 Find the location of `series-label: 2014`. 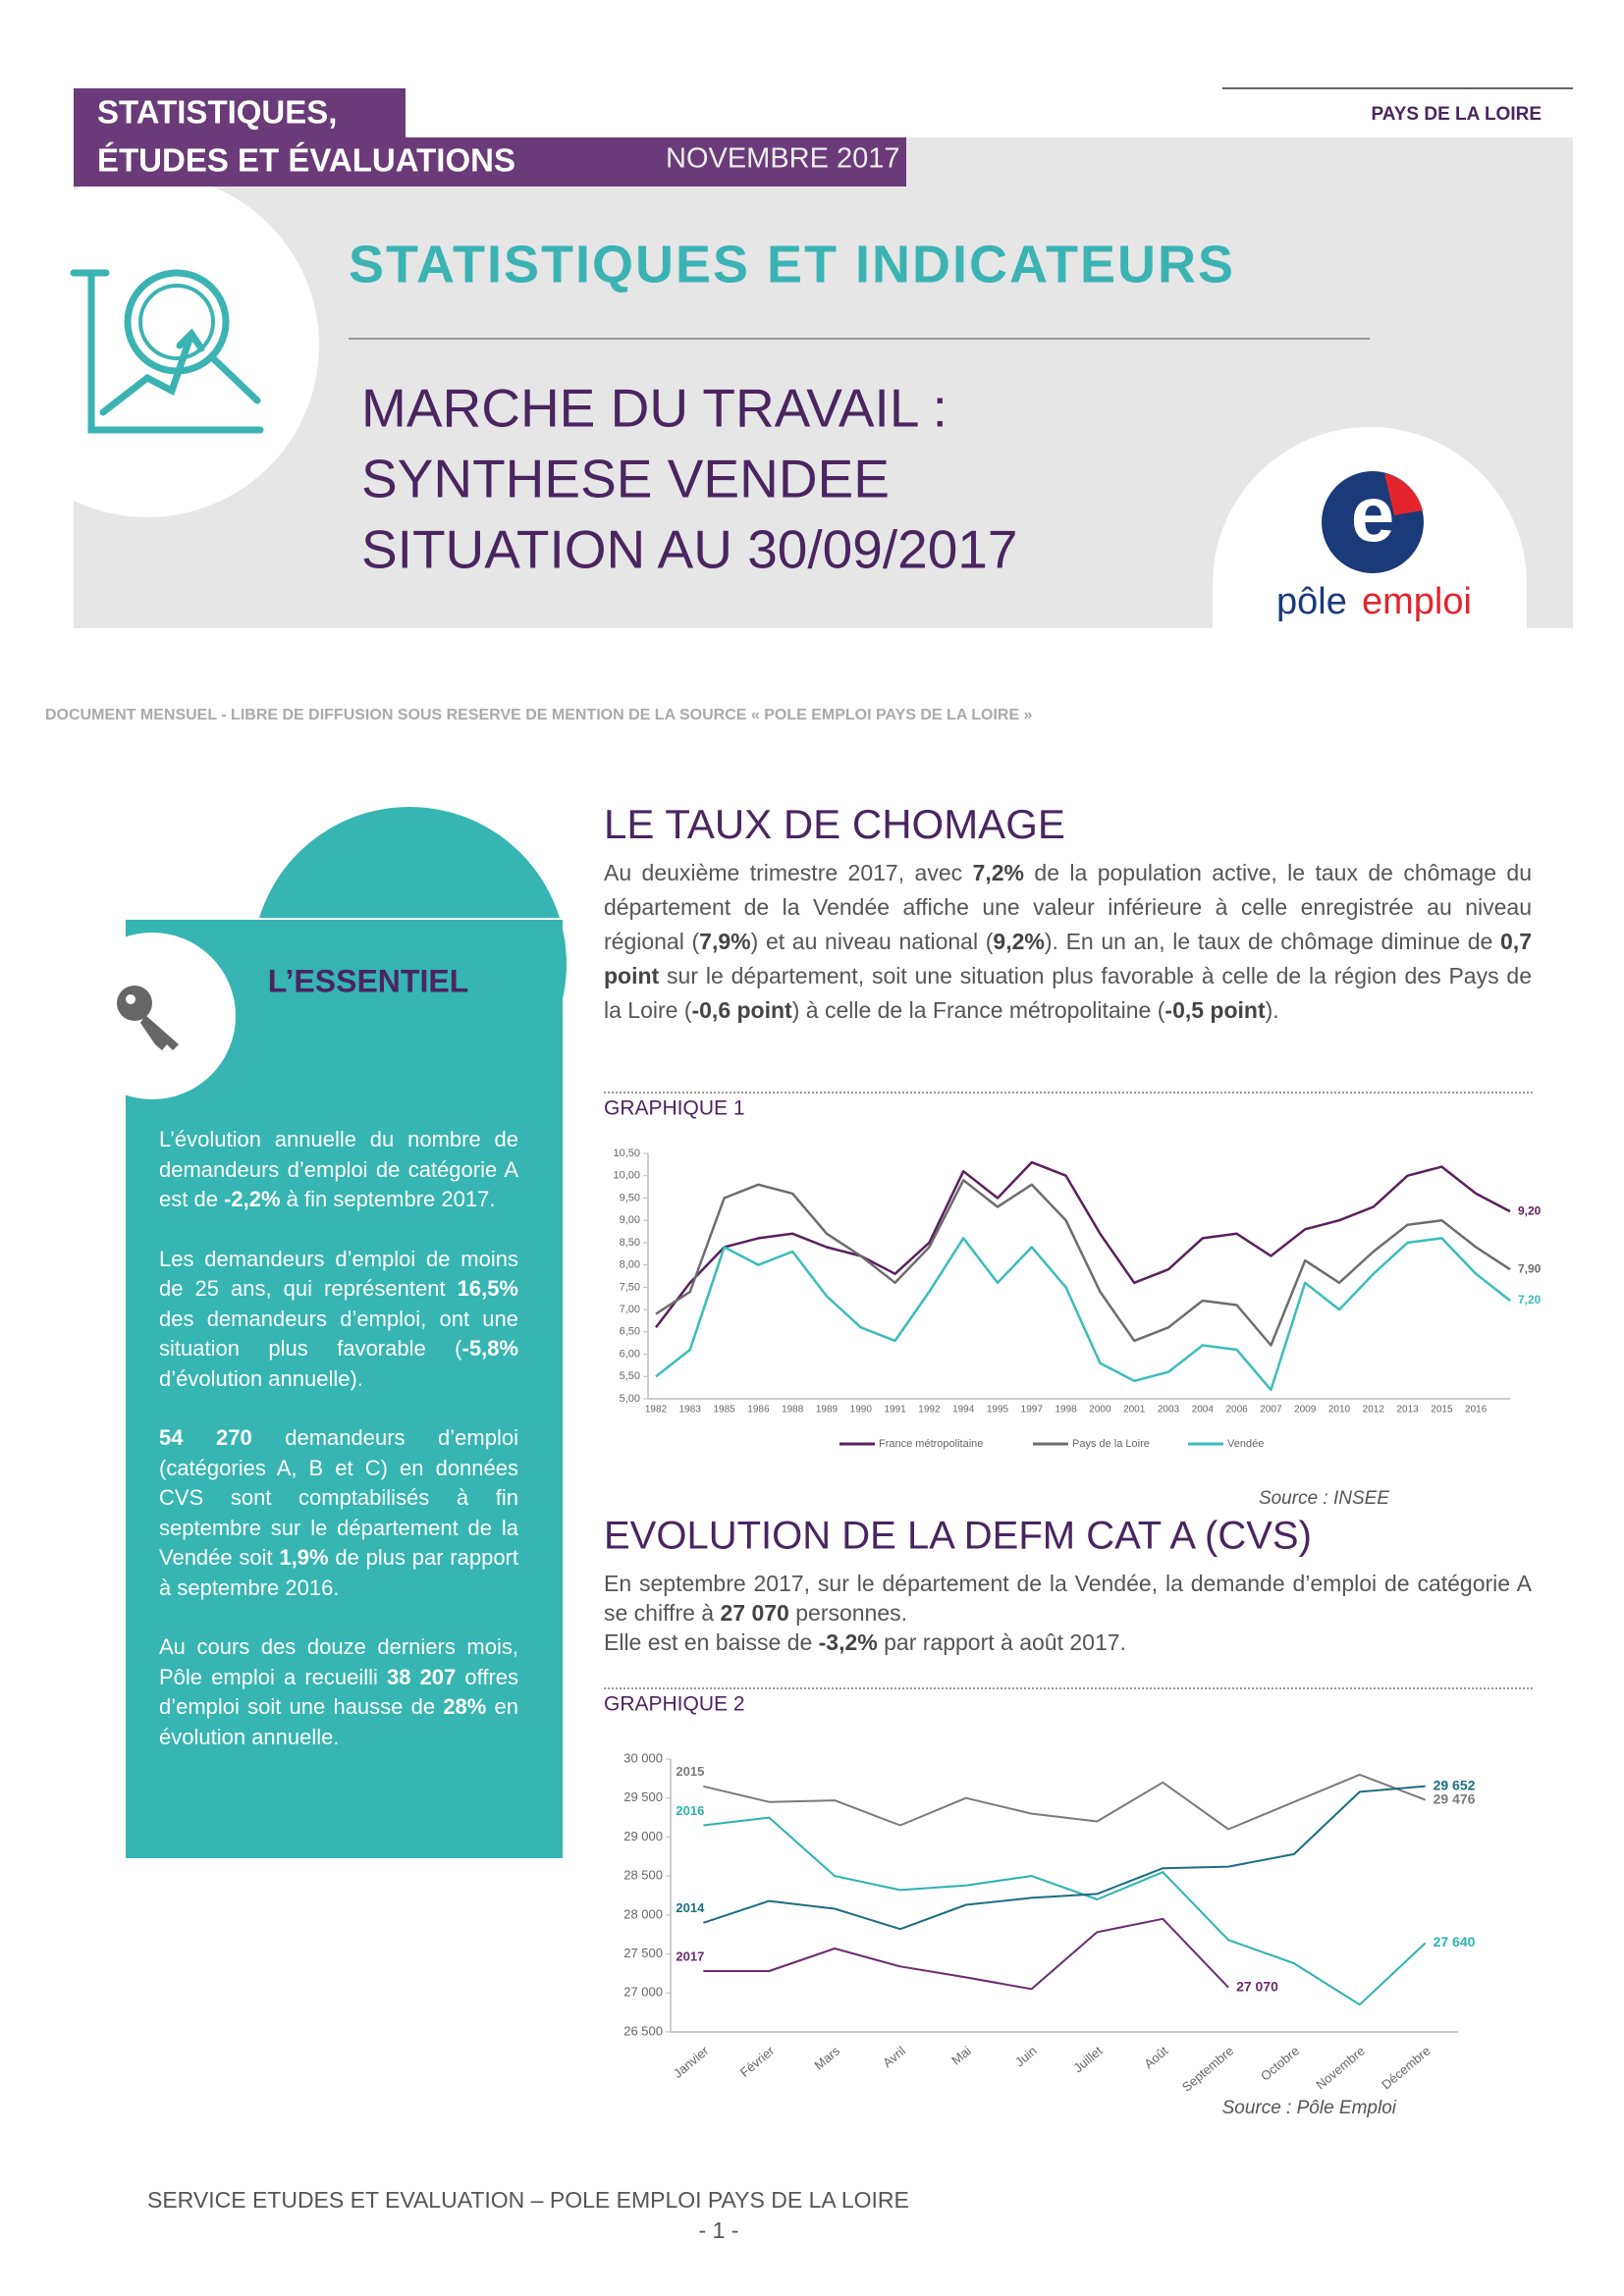

series-label: 2014 is located at coordinates (690, 1907).